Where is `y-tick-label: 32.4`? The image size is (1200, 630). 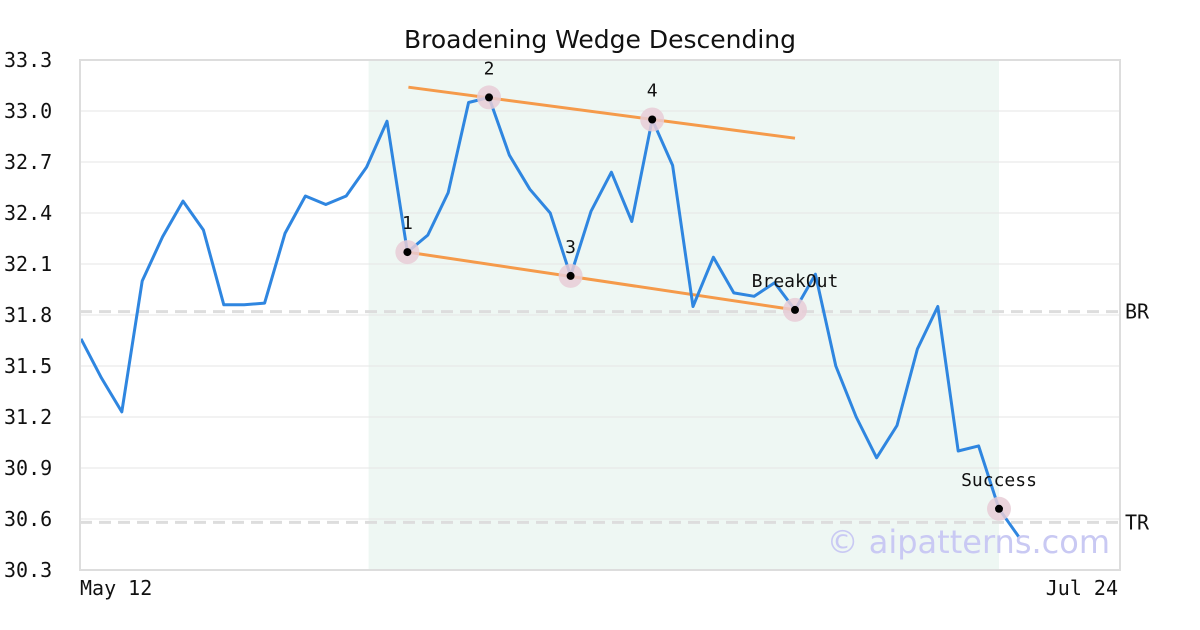 y-tick-label: 32.4 is located at coordinates (28, 213).